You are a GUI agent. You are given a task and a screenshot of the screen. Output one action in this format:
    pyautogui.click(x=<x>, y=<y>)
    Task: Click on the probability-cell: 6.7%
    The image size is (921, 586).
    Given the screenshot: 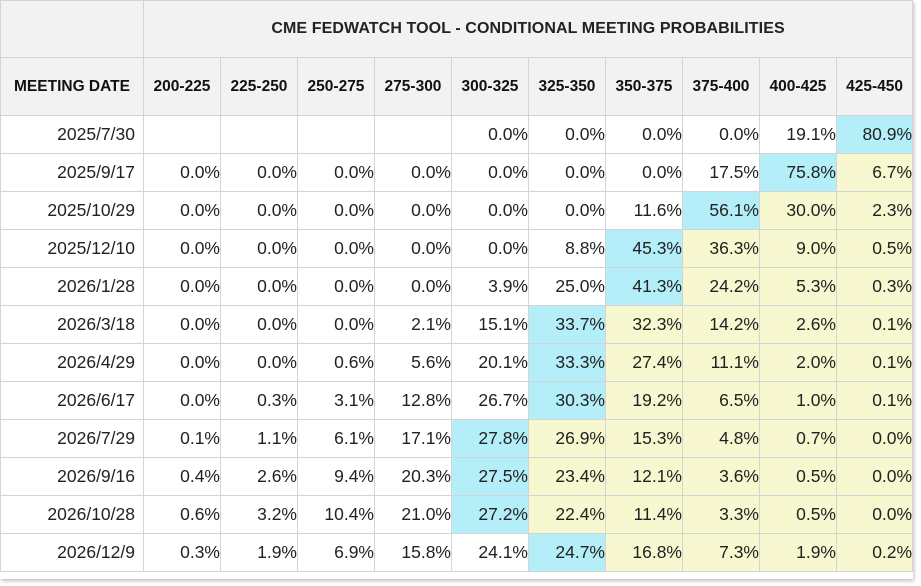 What is the action you would take?
    pyautogui.click(x=874, y=172)
    